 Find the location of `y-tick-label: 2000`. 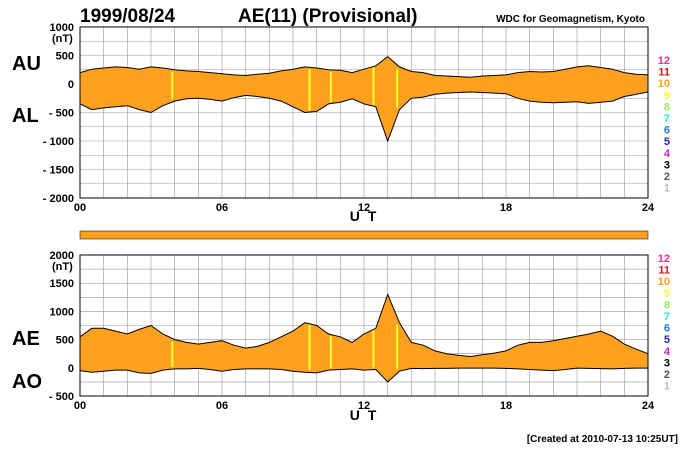

y-tick-label: 2000 is located at coordinates (62, 256).